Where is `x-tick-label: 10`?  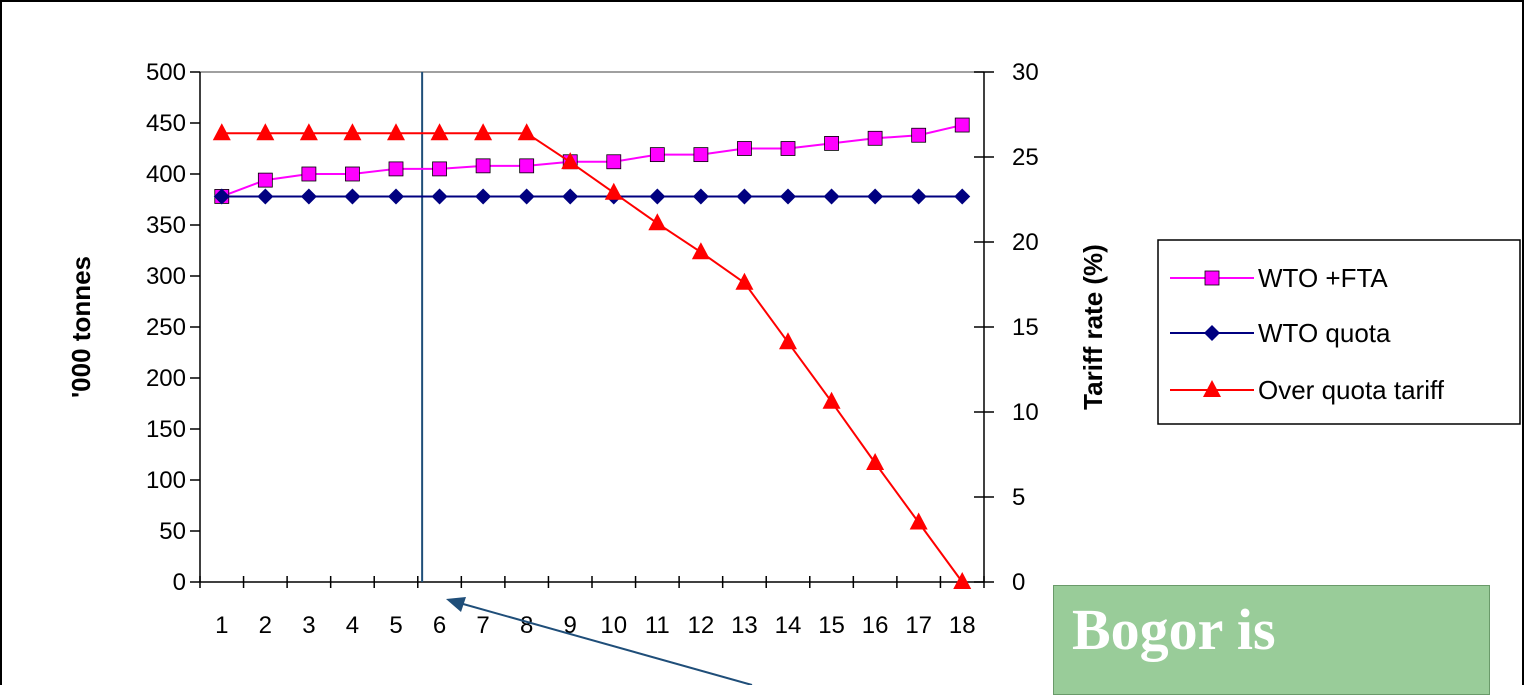
x-tick-label: 10 is located at coordinates (613, 625).